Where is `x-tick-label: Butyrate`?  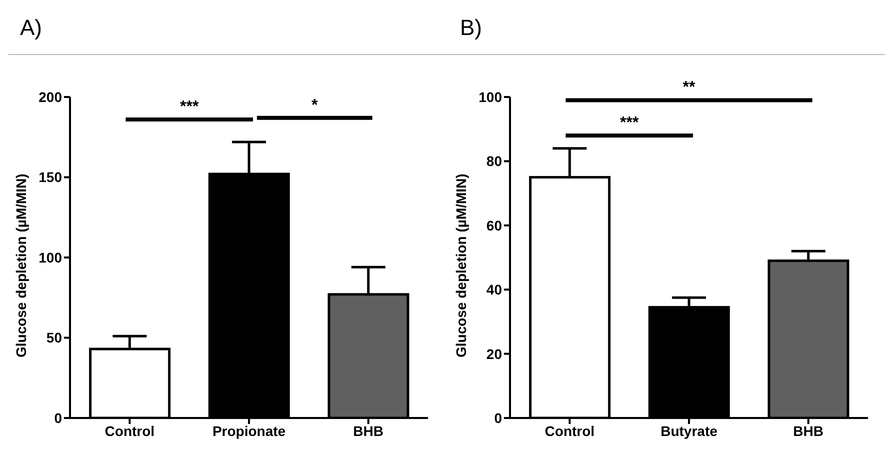
x-tick-label: Butyrate is located at coordinates (689, 430).